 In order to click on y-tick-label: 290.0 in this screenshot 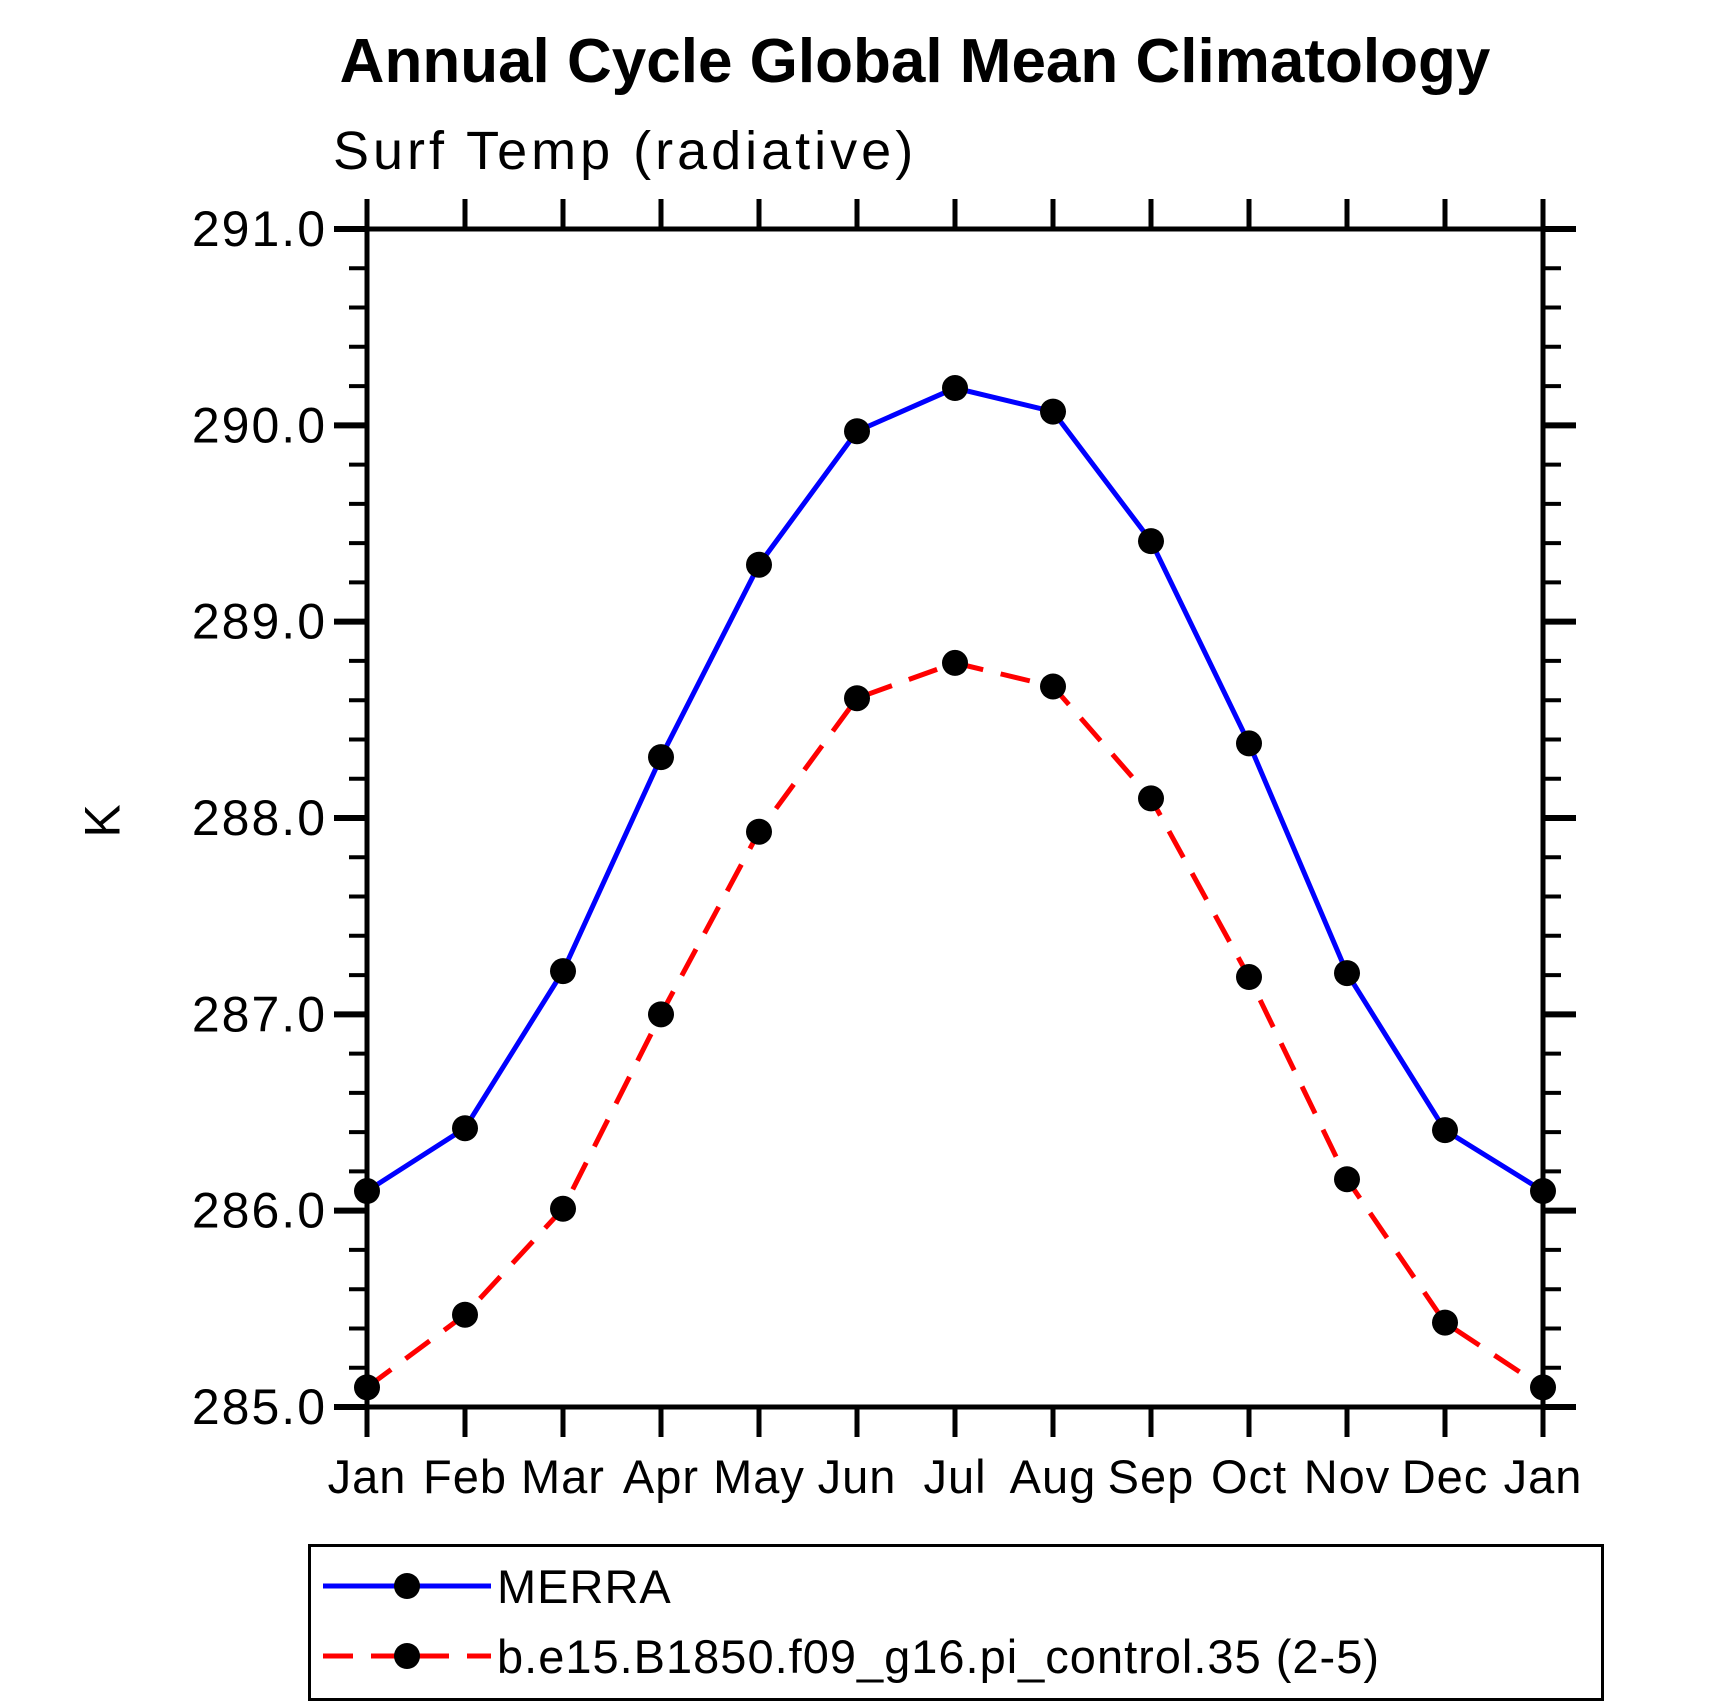, I will do `click(259, 425)`.